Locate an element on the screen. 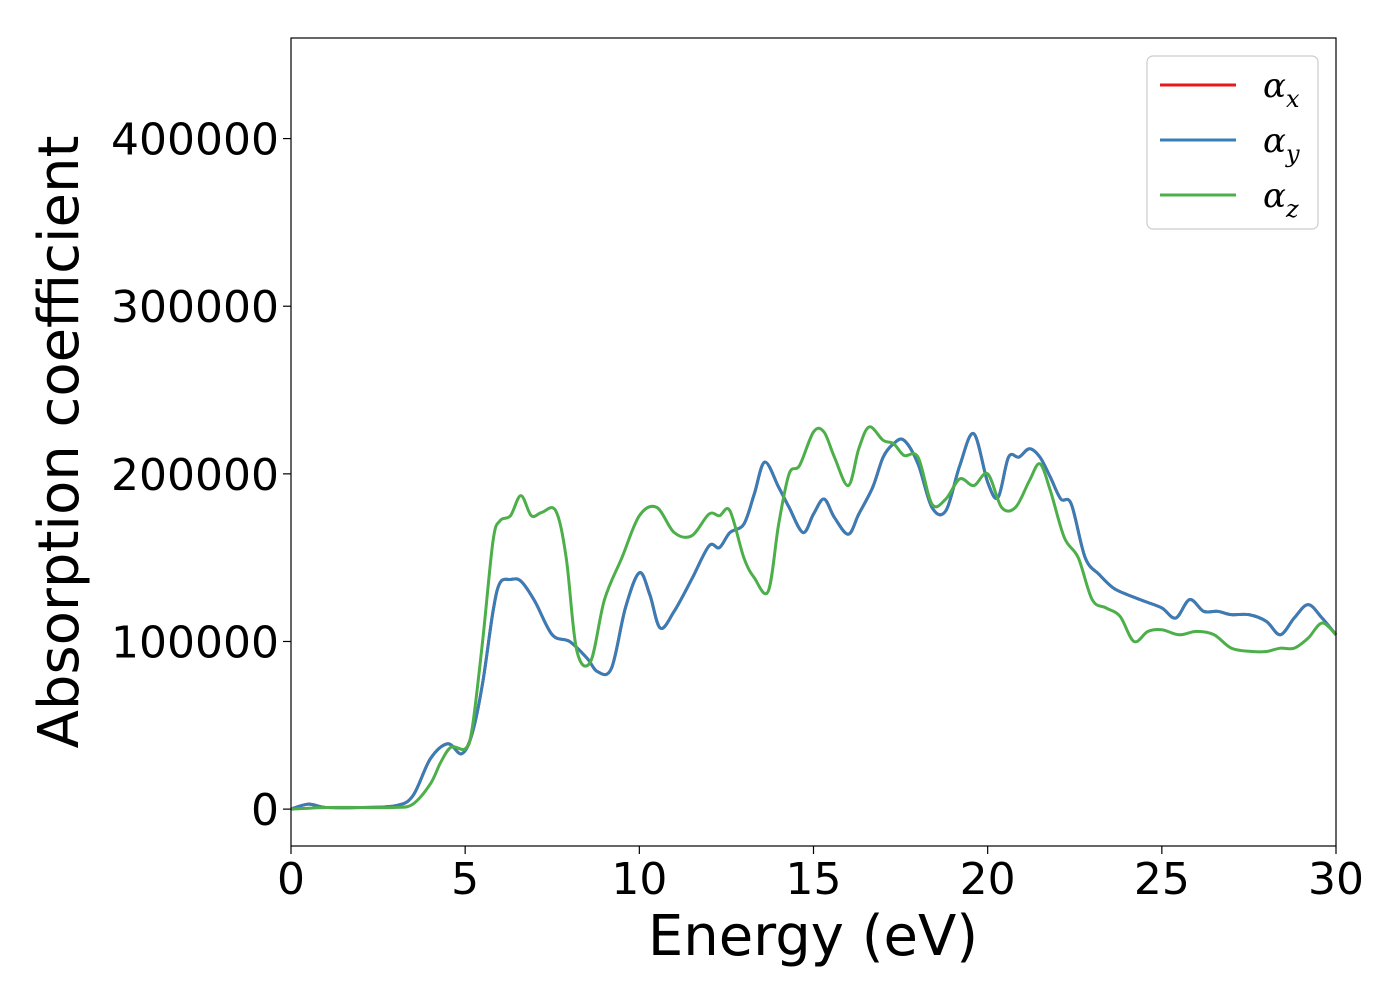 The image size is (1400, 1005). x-tick-label: 0 is located at coordinates (291, 879).